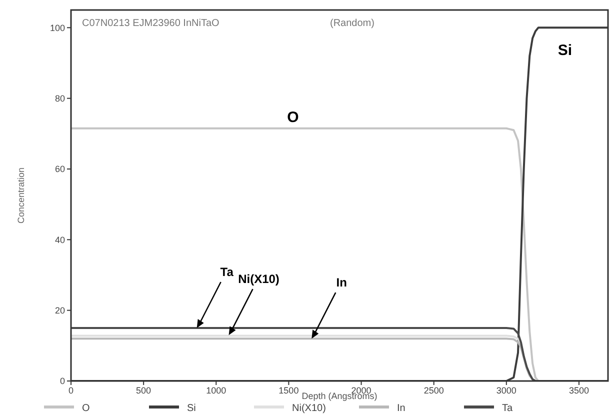 This screenshot has height=415, width=613. What do you see at coordinates (191, 408) in the screenshot?
I see `legend-label: Si` at bounding box center [191, 408].